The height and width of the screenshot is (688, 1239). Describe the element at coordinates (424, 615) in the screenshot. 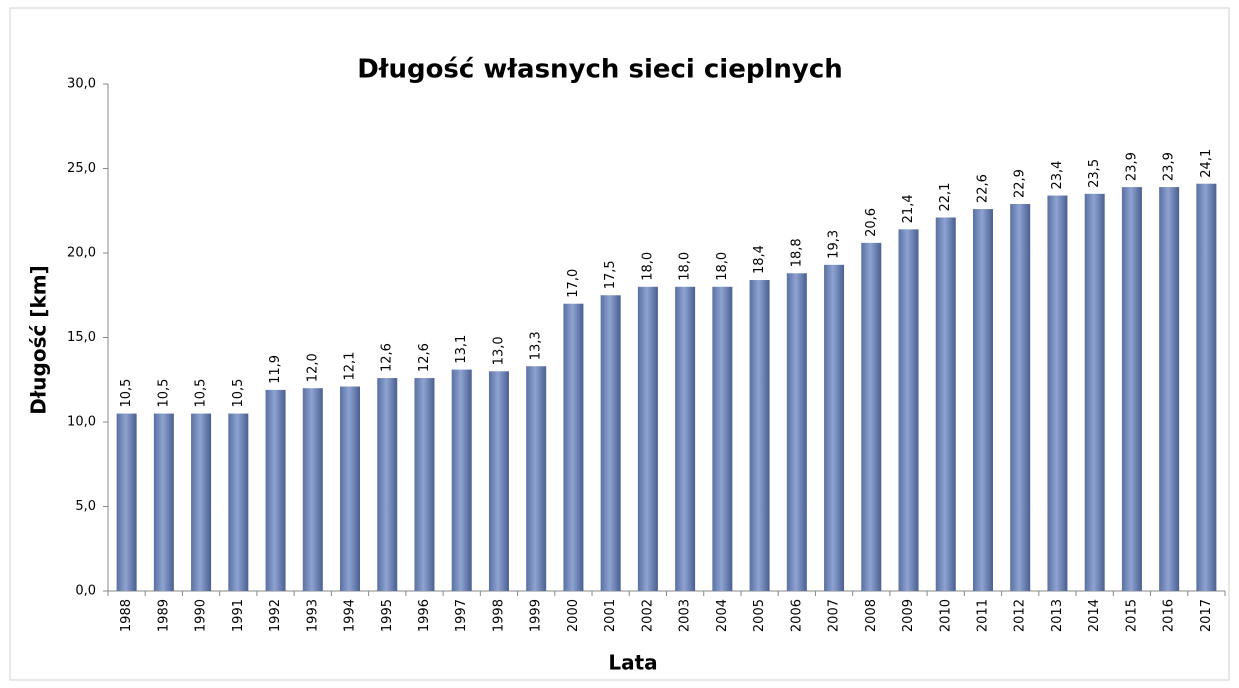

I see `x-tick-label: 1996` at that location.